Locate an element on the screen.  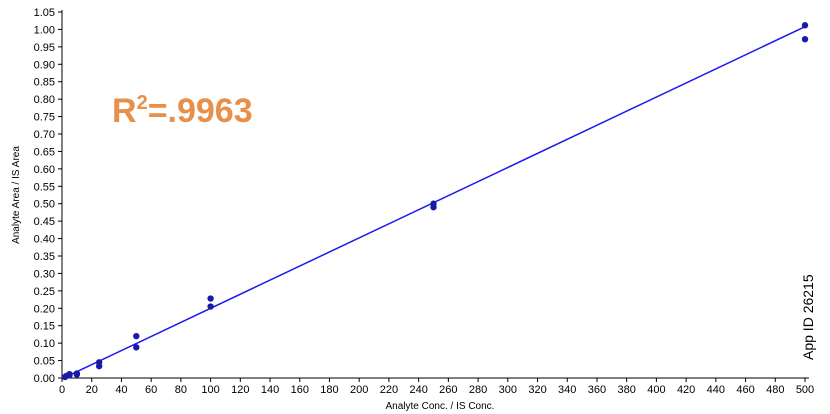
y-tick-label: 0.30 is located at coordinates (44, 274).